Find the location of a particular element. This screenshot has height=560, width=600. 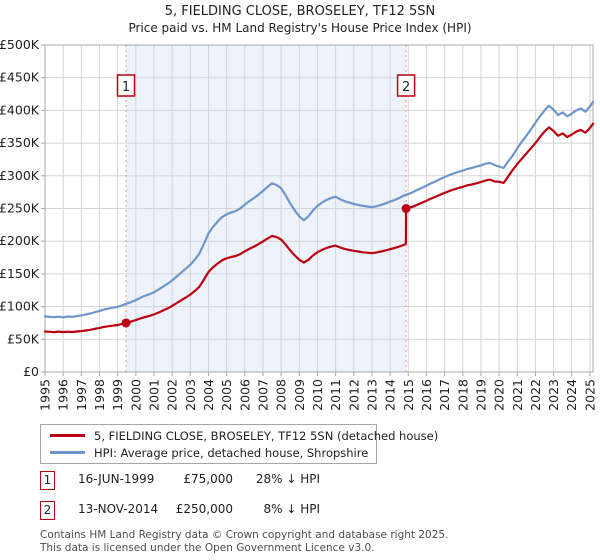

transaction-date: 16-JUN-1999 is located at coordinates (116, 479).